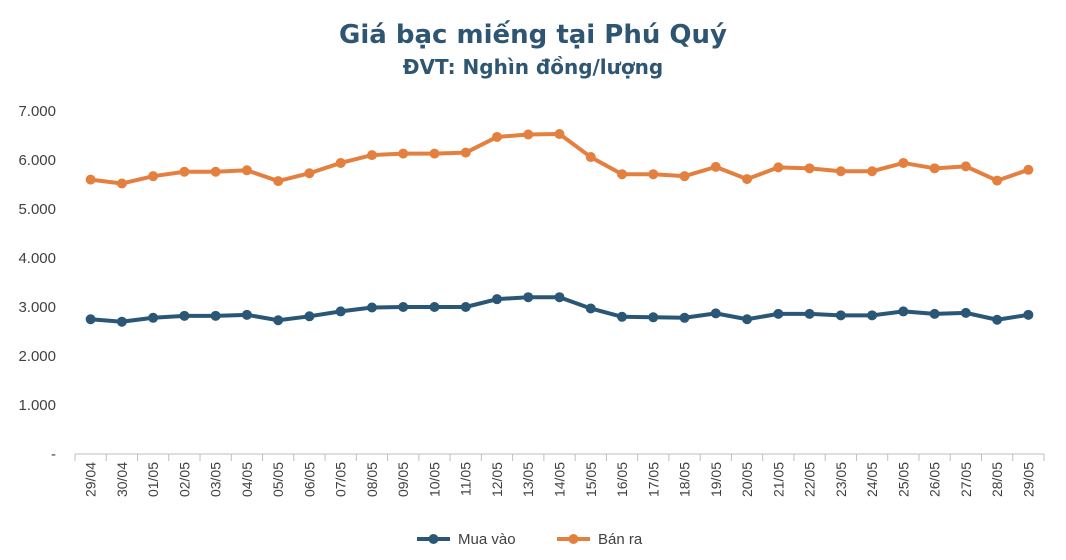  What do you see at coordinates (653, 479) in the screenshot?
I see `x-tick-label: 17/05` at bounding box center [653, 479].